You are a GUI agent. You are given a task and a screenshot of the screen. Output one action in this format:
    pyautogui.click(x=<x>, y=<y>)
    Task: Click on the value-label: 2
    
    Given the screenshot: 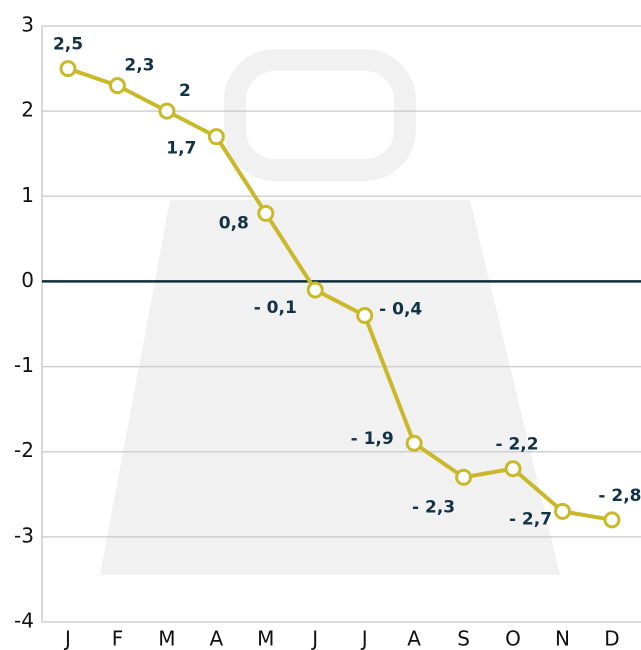 What is the action you would take?
    pyautogui.click(x=185, y=91)
    